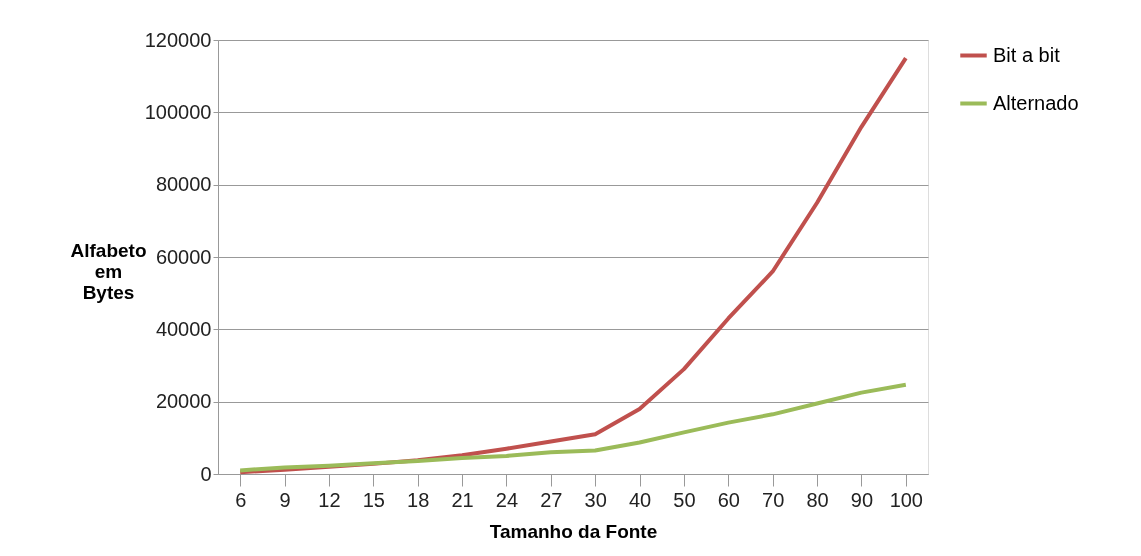 Image resolution: width=1141 pixels, height=556 pixels. Describe the element at coordinates (373, 499) in the screenshot. I see `x-tick-label: 15` at that location.